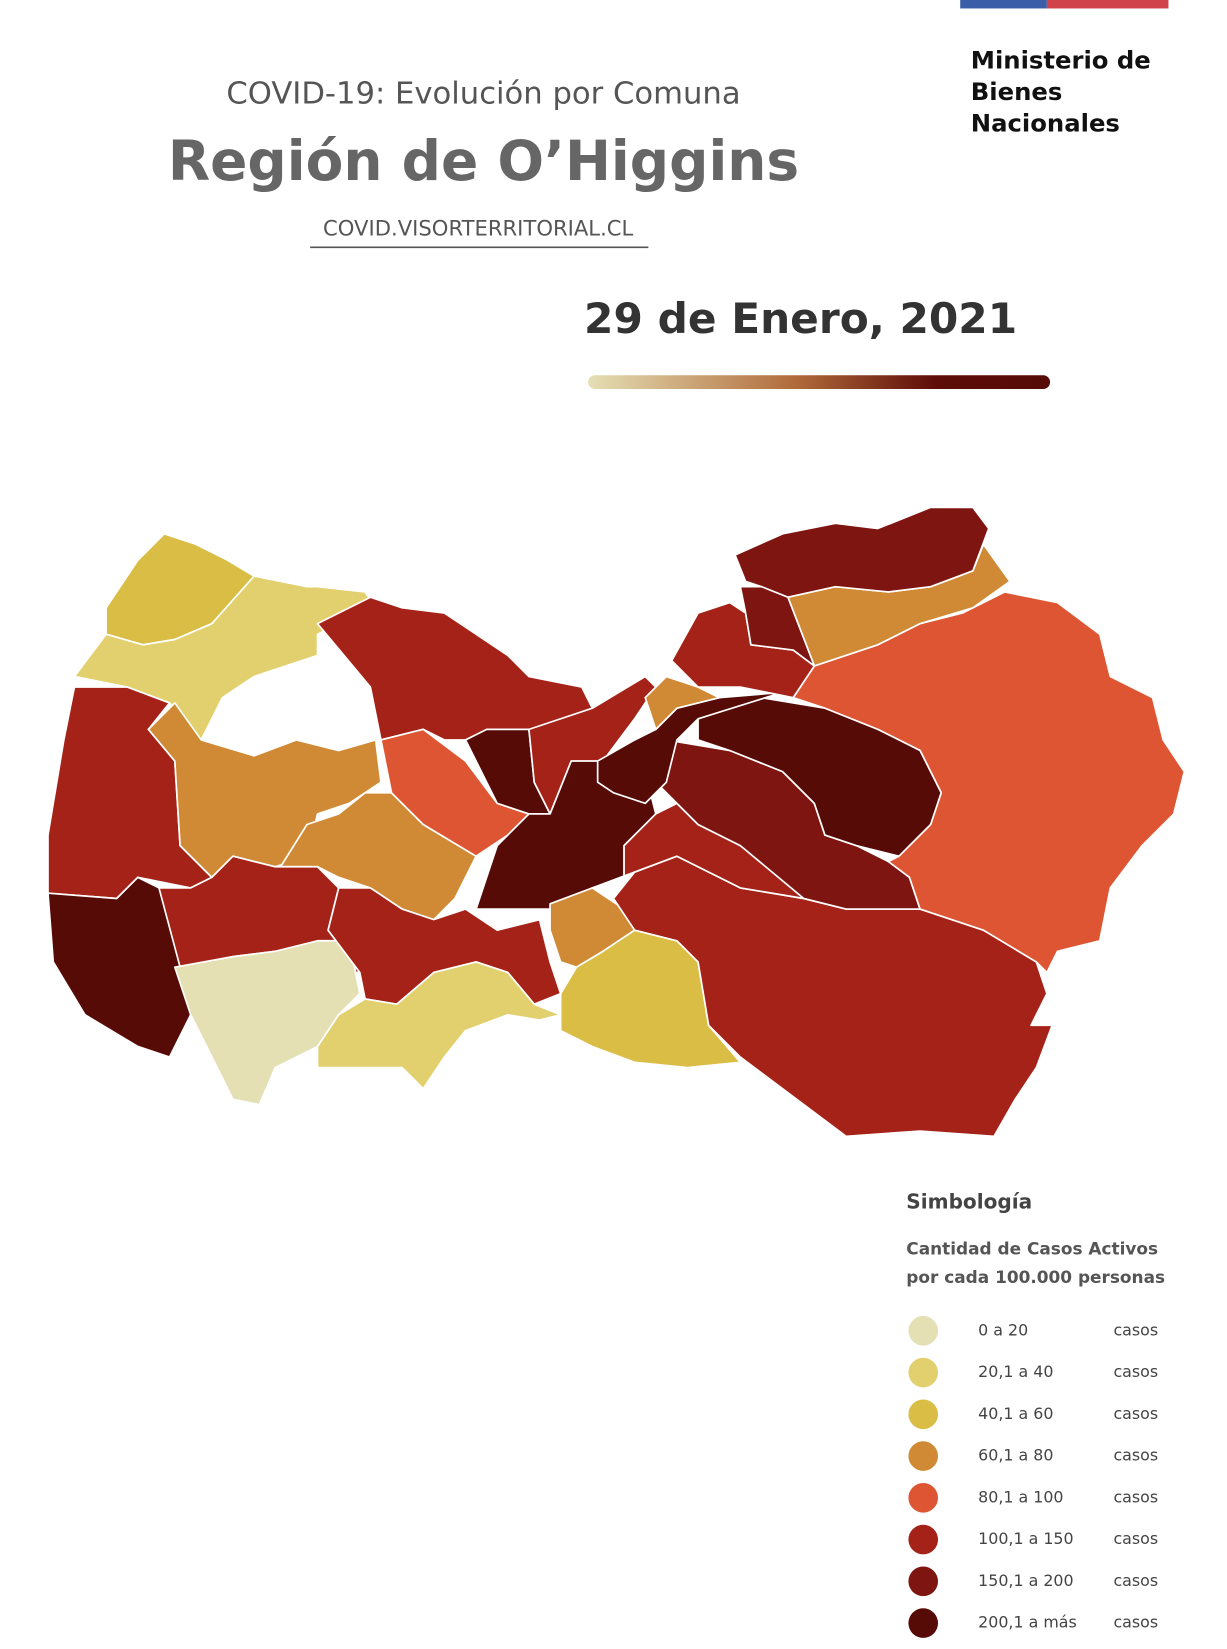 This screenshot has height=1649, width=1227. Describe the element at coordinates (1020, 1496) in the screenshot. I see `legend-range: 80,1 a 100` at that location.